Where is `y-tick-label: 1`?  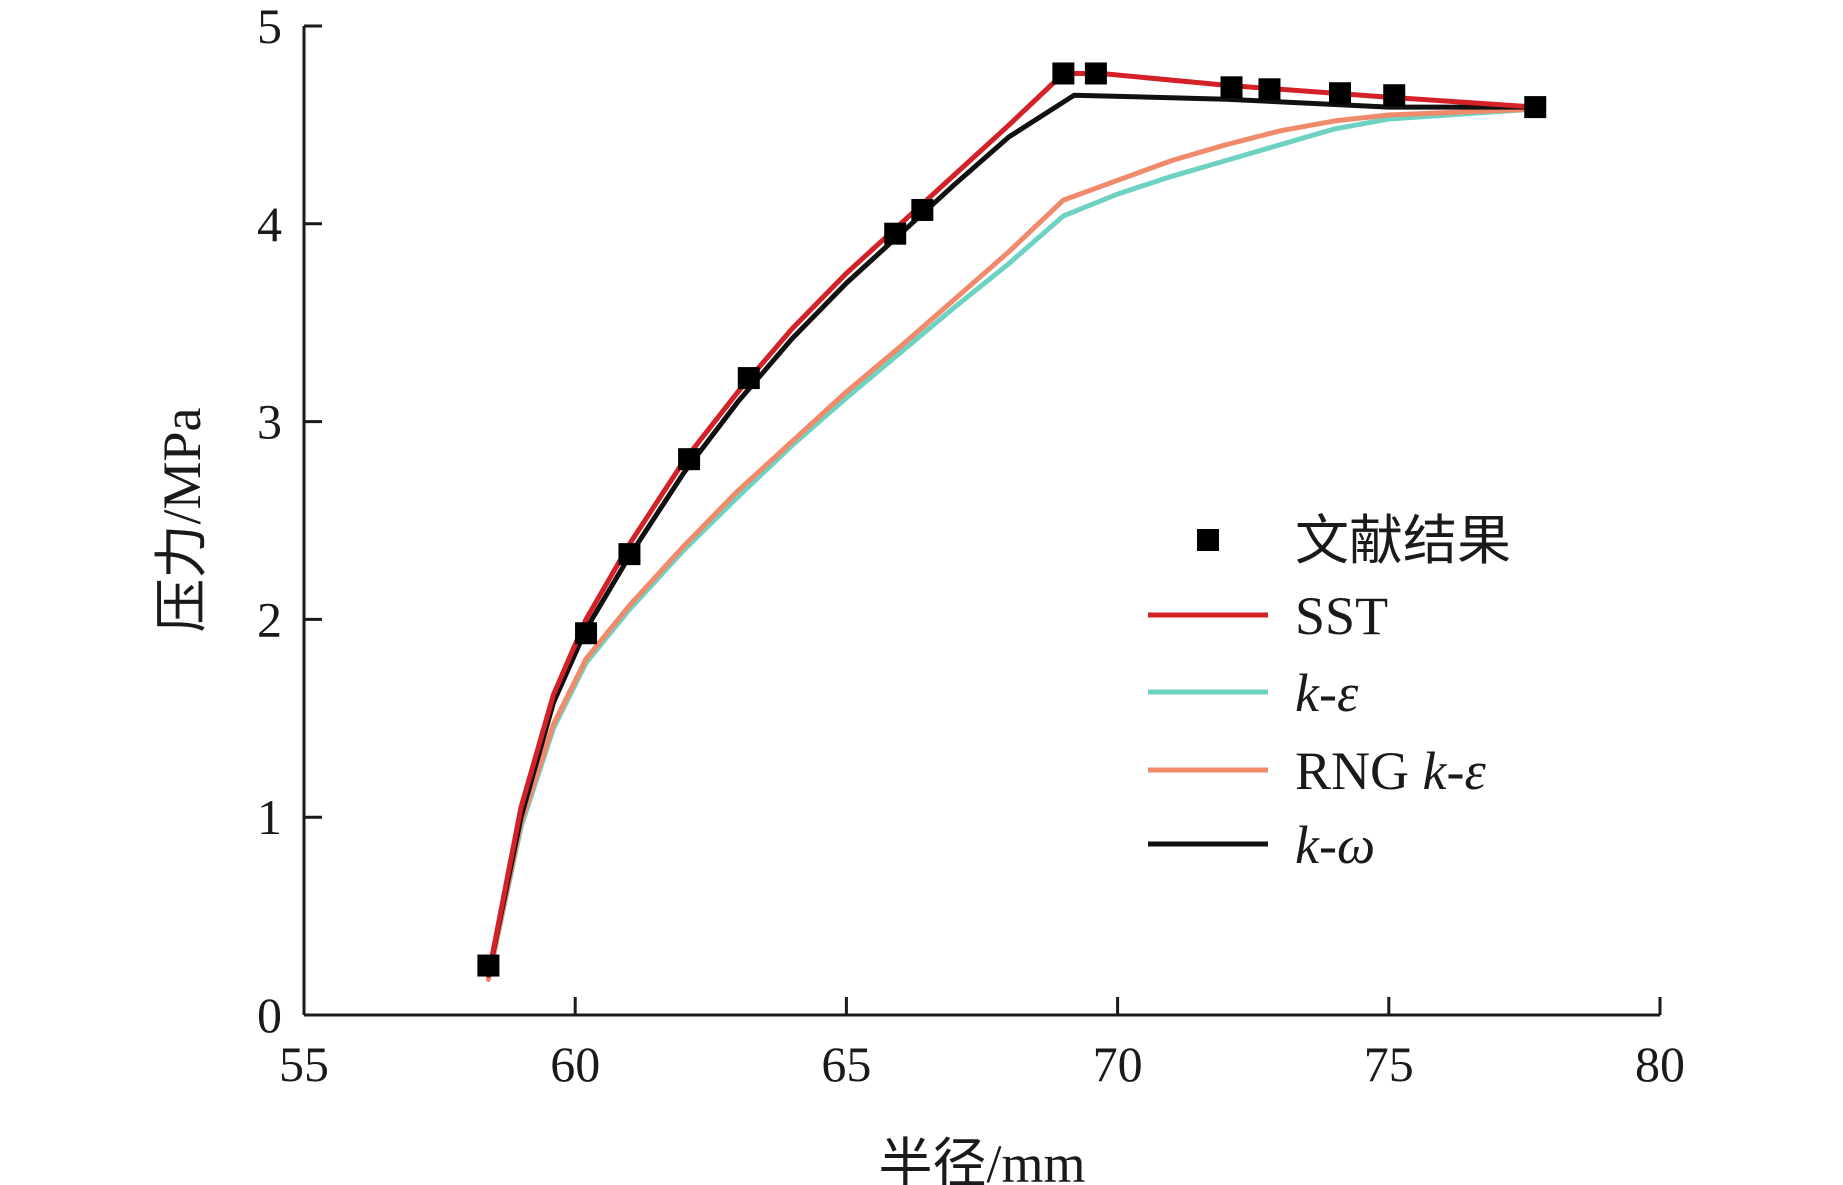 y-tick-label: 1 is located at coordinates (269, 817).